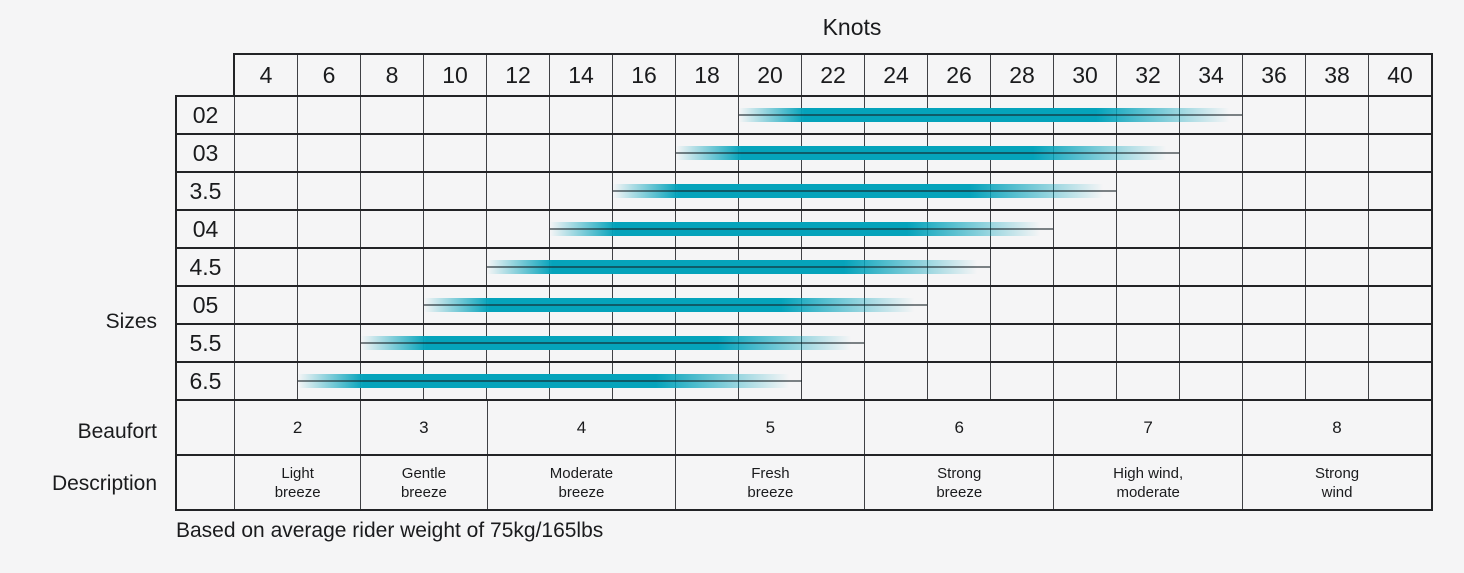 This screenshot has height=573, width=1464. What do you see at coordinates (804, 230) in the screenshot?
I see `size-row: 04` at bounding box center [804, 230].